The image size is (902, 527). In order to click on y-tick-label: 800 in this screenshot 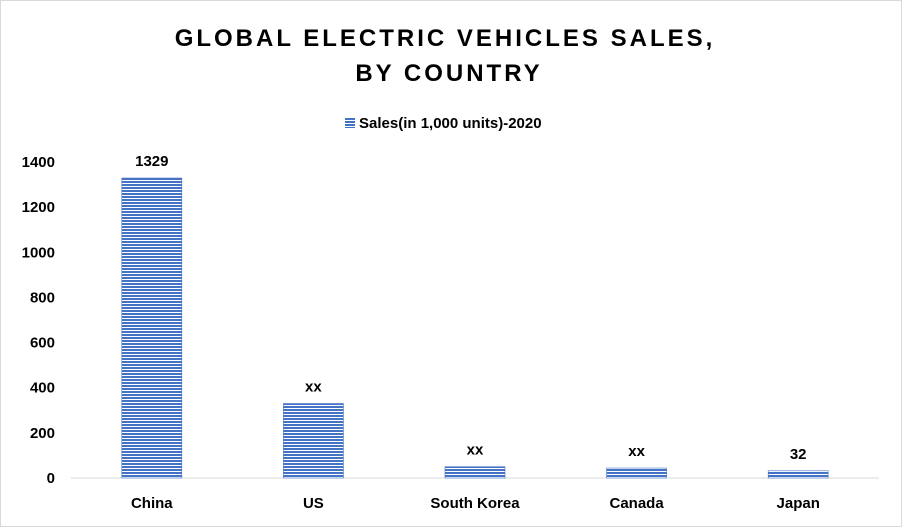, I will do `click(42, 297)`.